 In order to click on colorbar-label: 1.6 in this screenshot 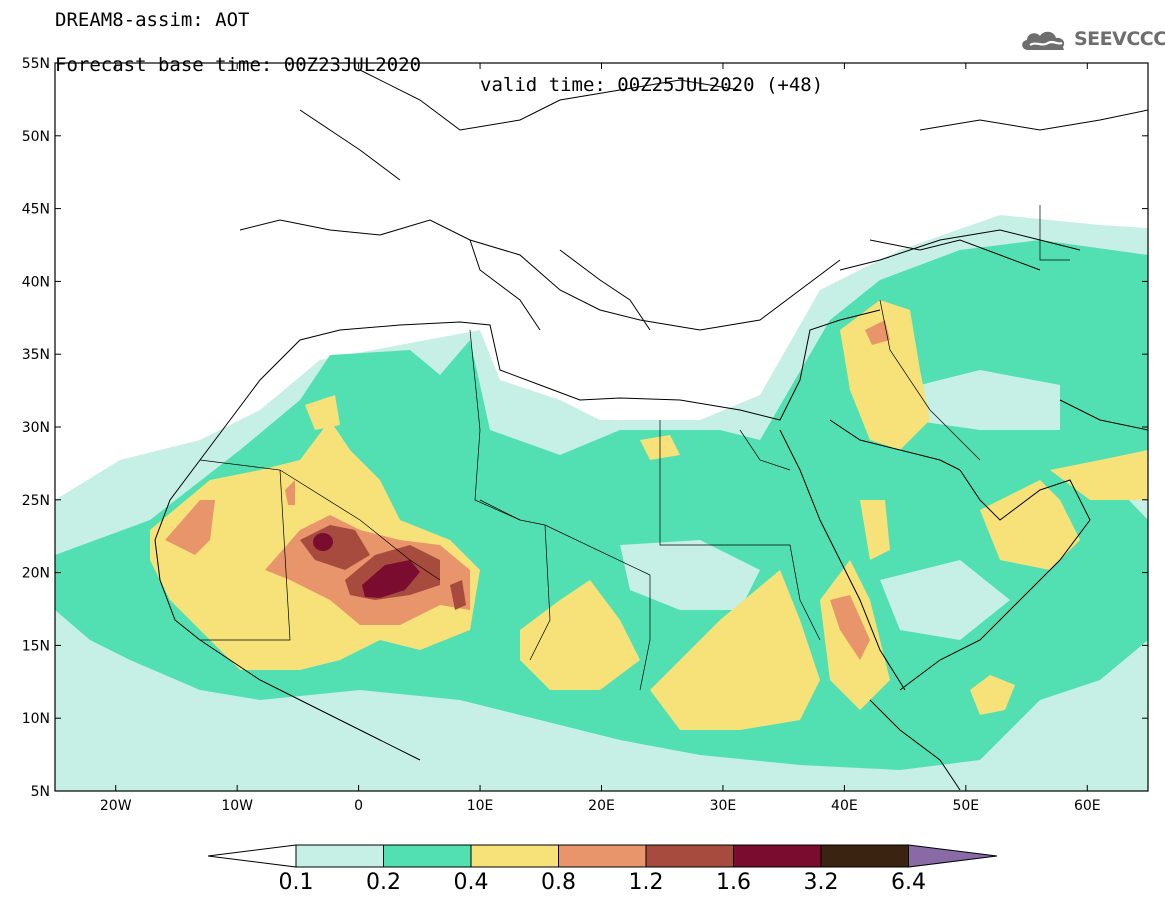, I will do `click(733, 882)`.